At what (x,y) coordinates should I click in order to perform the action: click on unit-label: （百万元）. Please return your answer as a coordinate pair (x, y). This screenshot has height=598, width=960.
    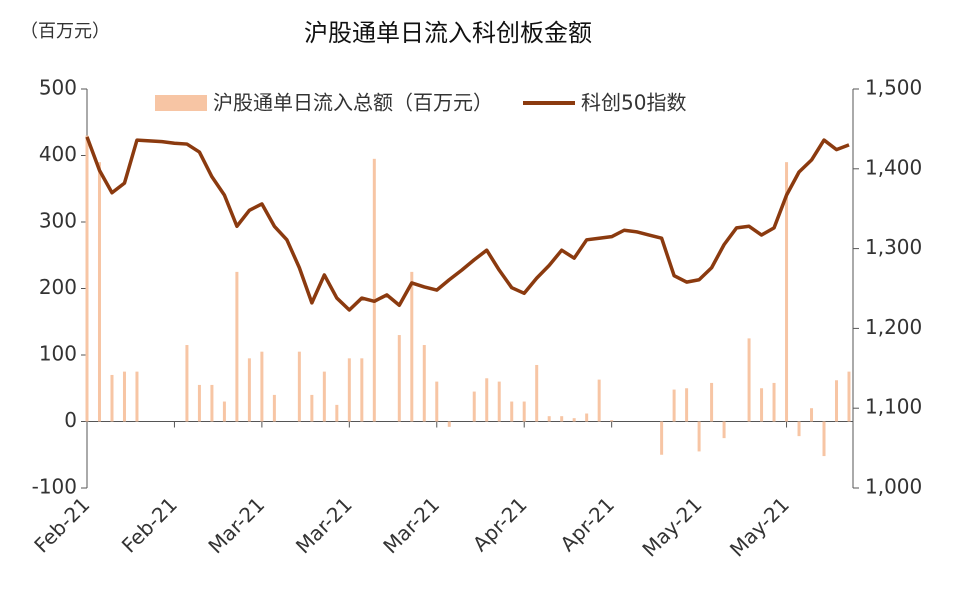
    Looking at the image, I should click on (65, 31).